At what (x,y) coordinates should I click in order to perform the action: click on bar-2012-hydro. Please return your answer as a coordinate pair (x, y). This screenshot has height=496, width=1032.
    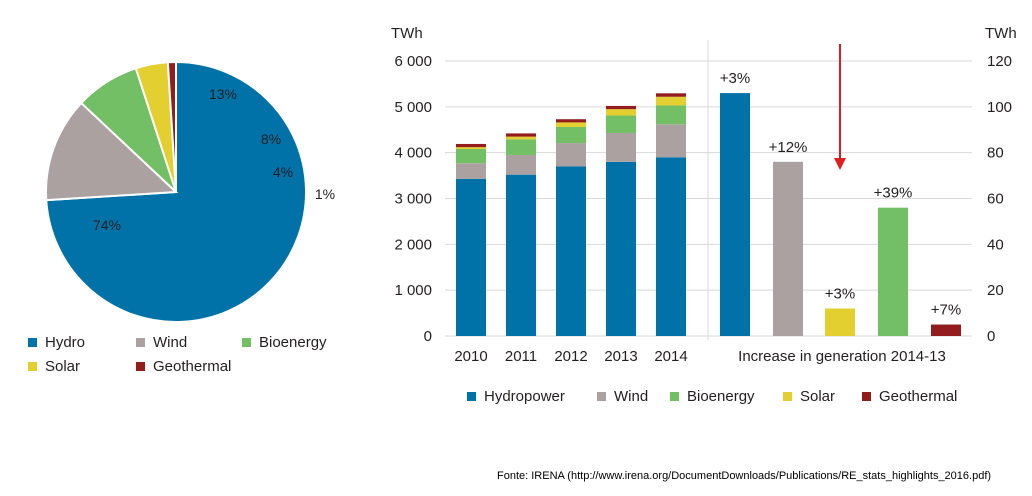
    Looking at the image, I should click on (571, 251).